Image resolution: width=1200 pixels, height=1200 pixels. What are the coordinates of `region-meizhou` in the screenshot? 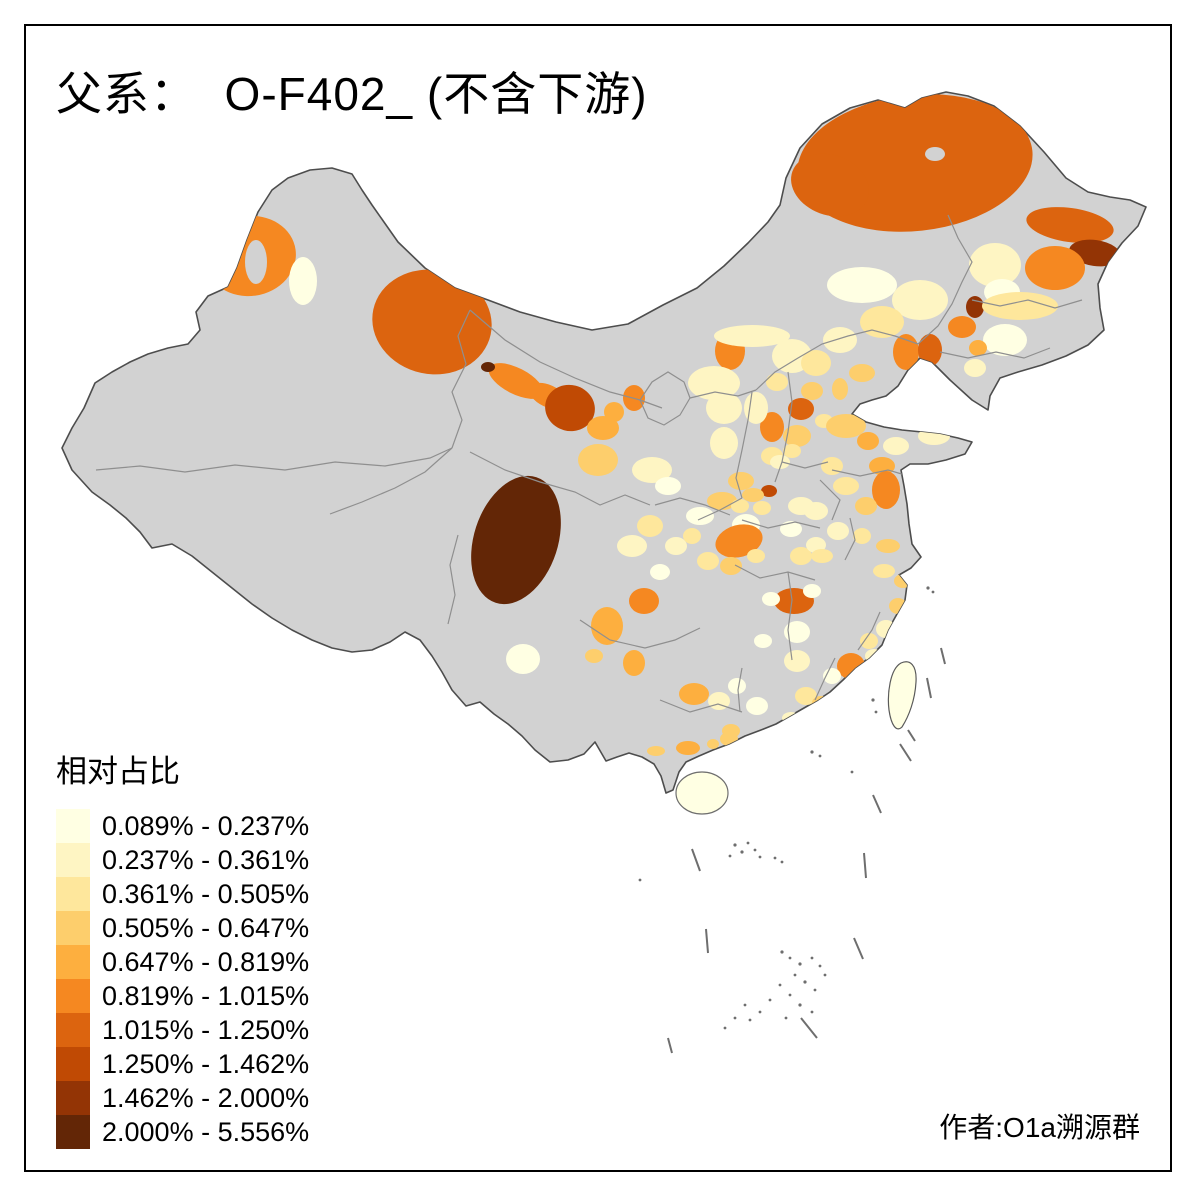 It's located at (806, 696).